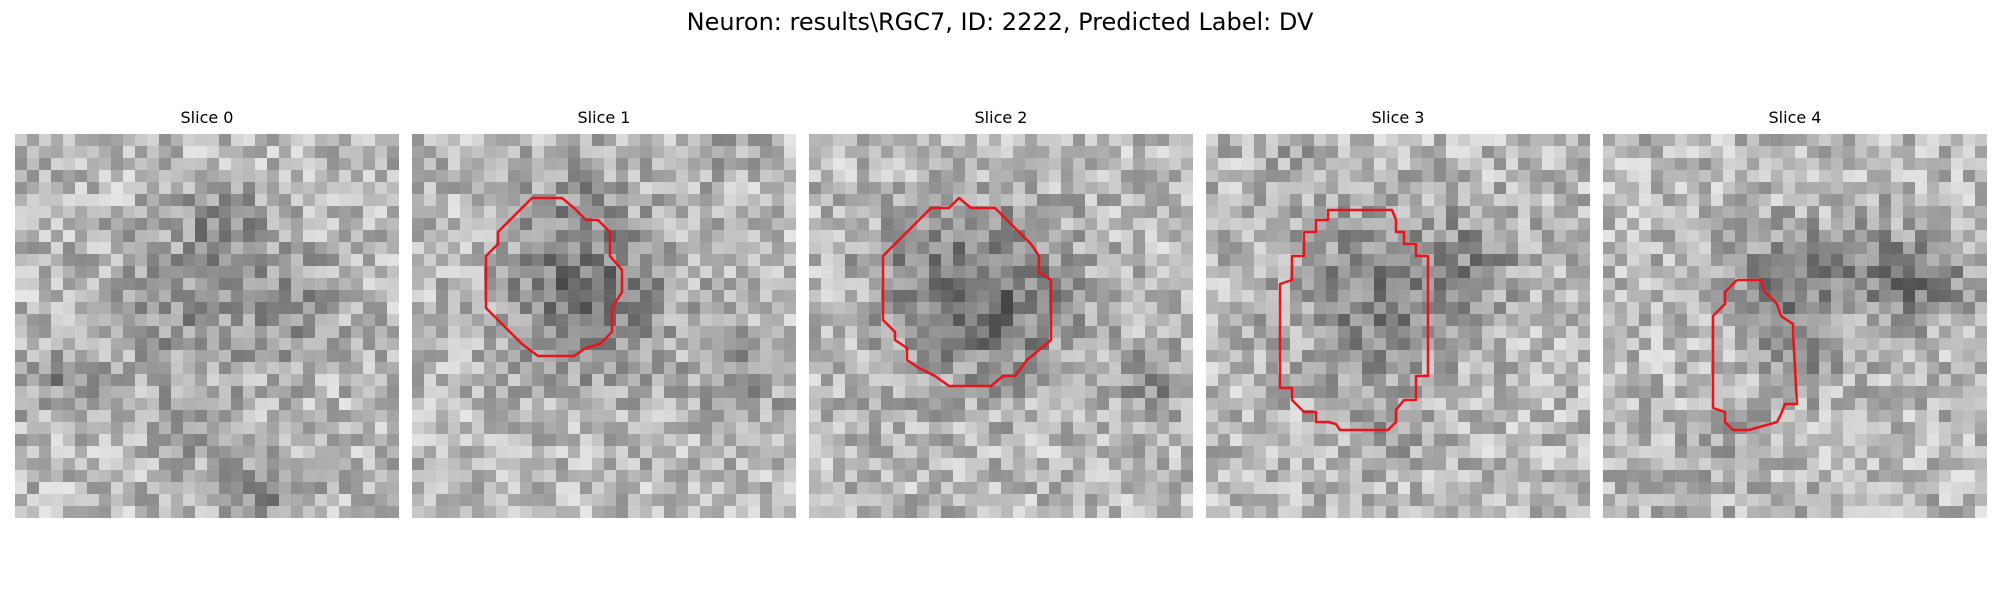 This screenshot has width=2000, height=600. I want to click on slice-3-title: Slice 3, so click(1398, 117).